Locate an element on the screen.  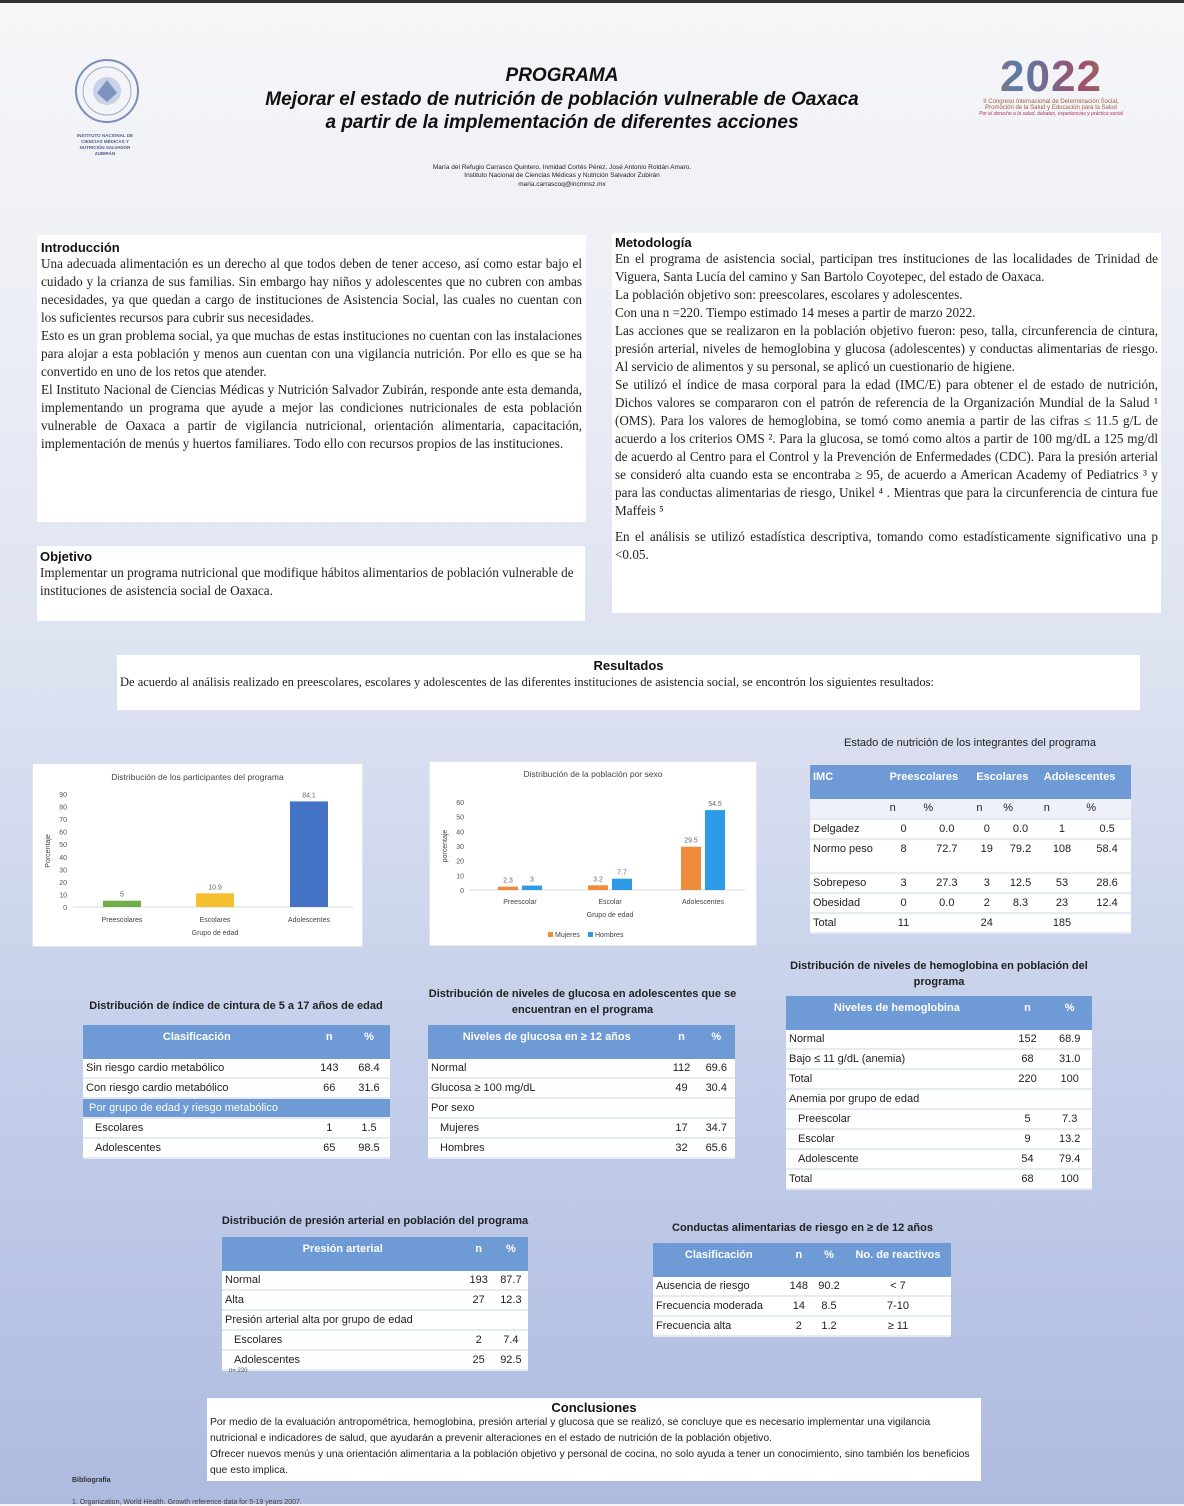
cell-value: 1 is located at coordinates (1062, 829).